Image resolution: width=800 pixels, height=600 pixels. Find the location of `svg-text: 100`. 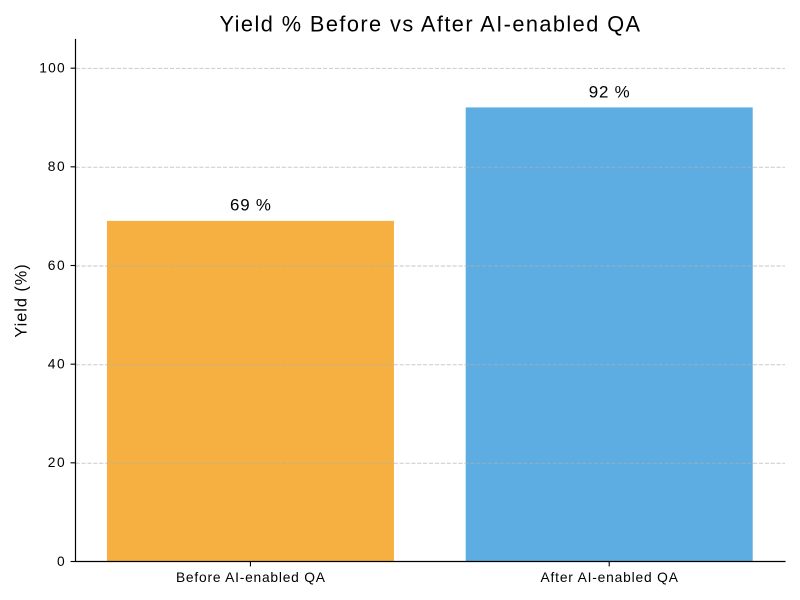

svg-text: 100 is located at coordinates (52, 68).